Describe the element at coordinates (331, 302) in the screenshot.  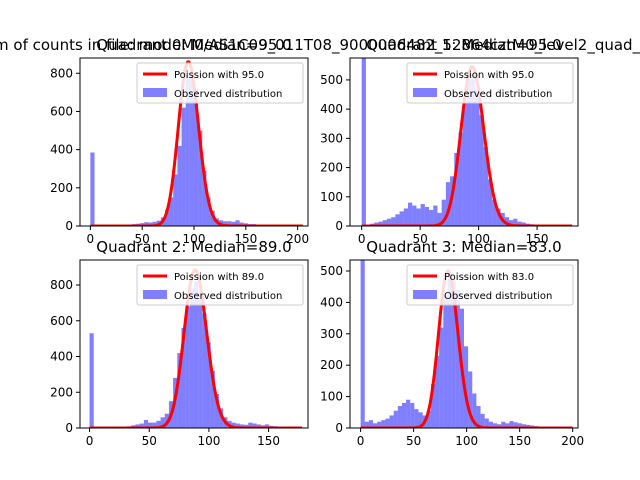
I see `quadrant-3-ytick-label-4: 400` at that location.